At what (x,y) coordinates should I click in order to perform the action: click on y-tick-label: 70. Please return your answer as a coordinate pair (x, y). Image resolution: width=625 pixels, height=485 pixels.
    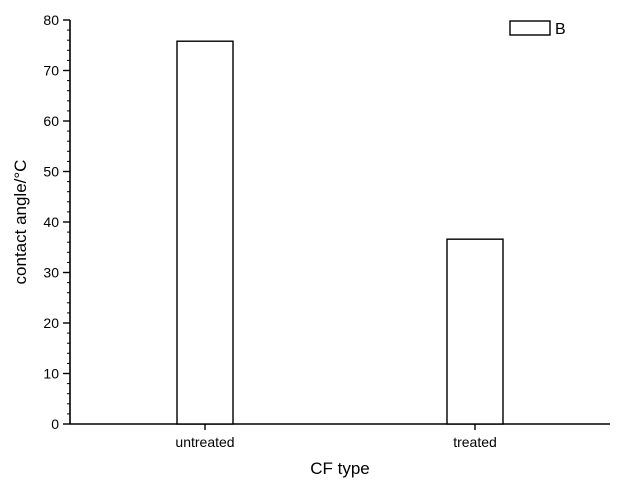
    Looking at the image, I should click on (51, 71).